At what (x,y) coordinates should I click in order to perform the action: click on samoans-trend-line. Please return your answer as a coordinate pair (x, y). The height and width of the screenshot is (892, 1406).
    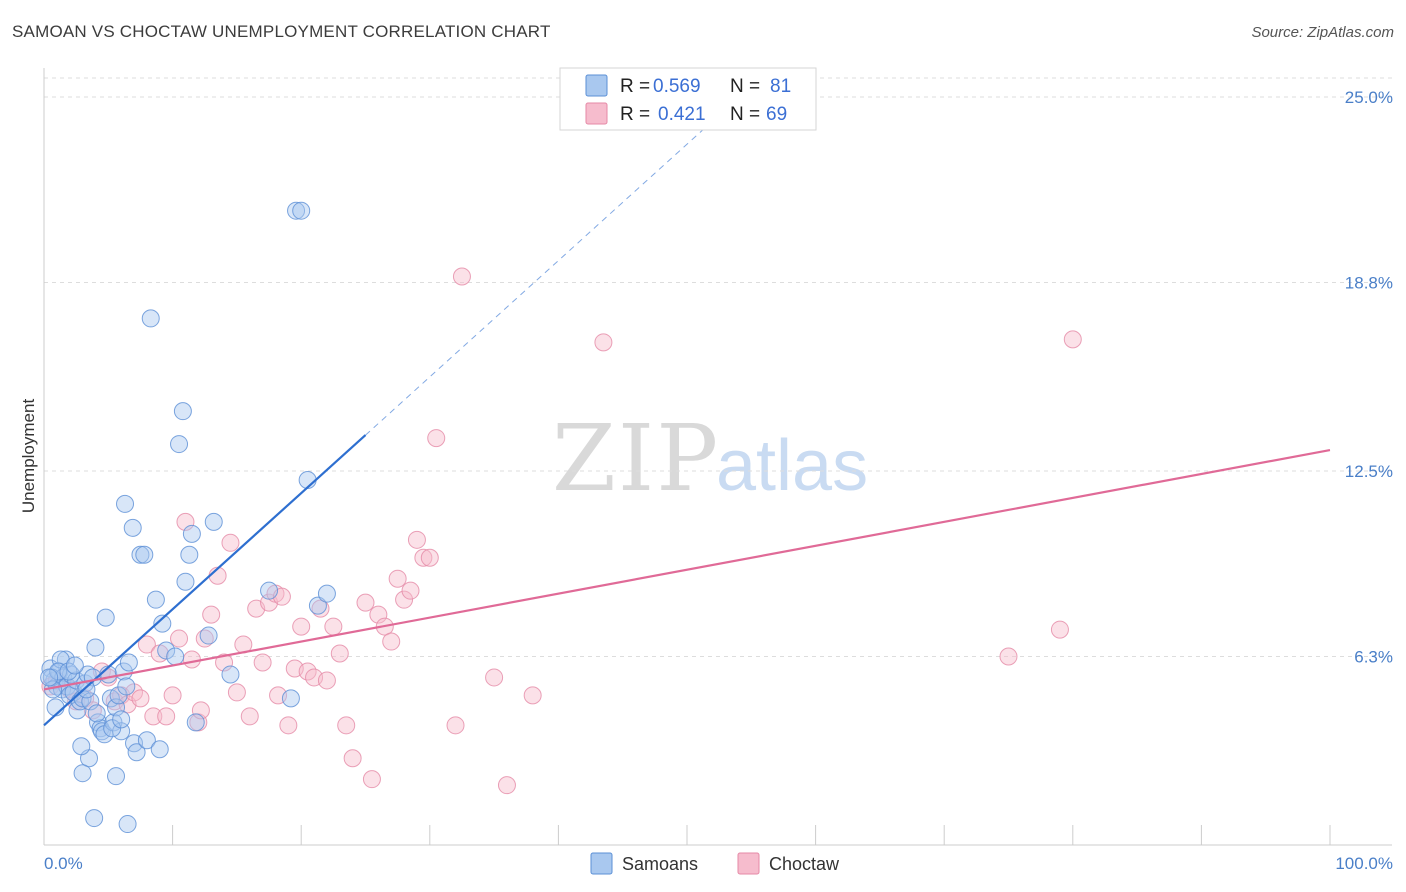
    Looking at the image, I should click on (205, 580).